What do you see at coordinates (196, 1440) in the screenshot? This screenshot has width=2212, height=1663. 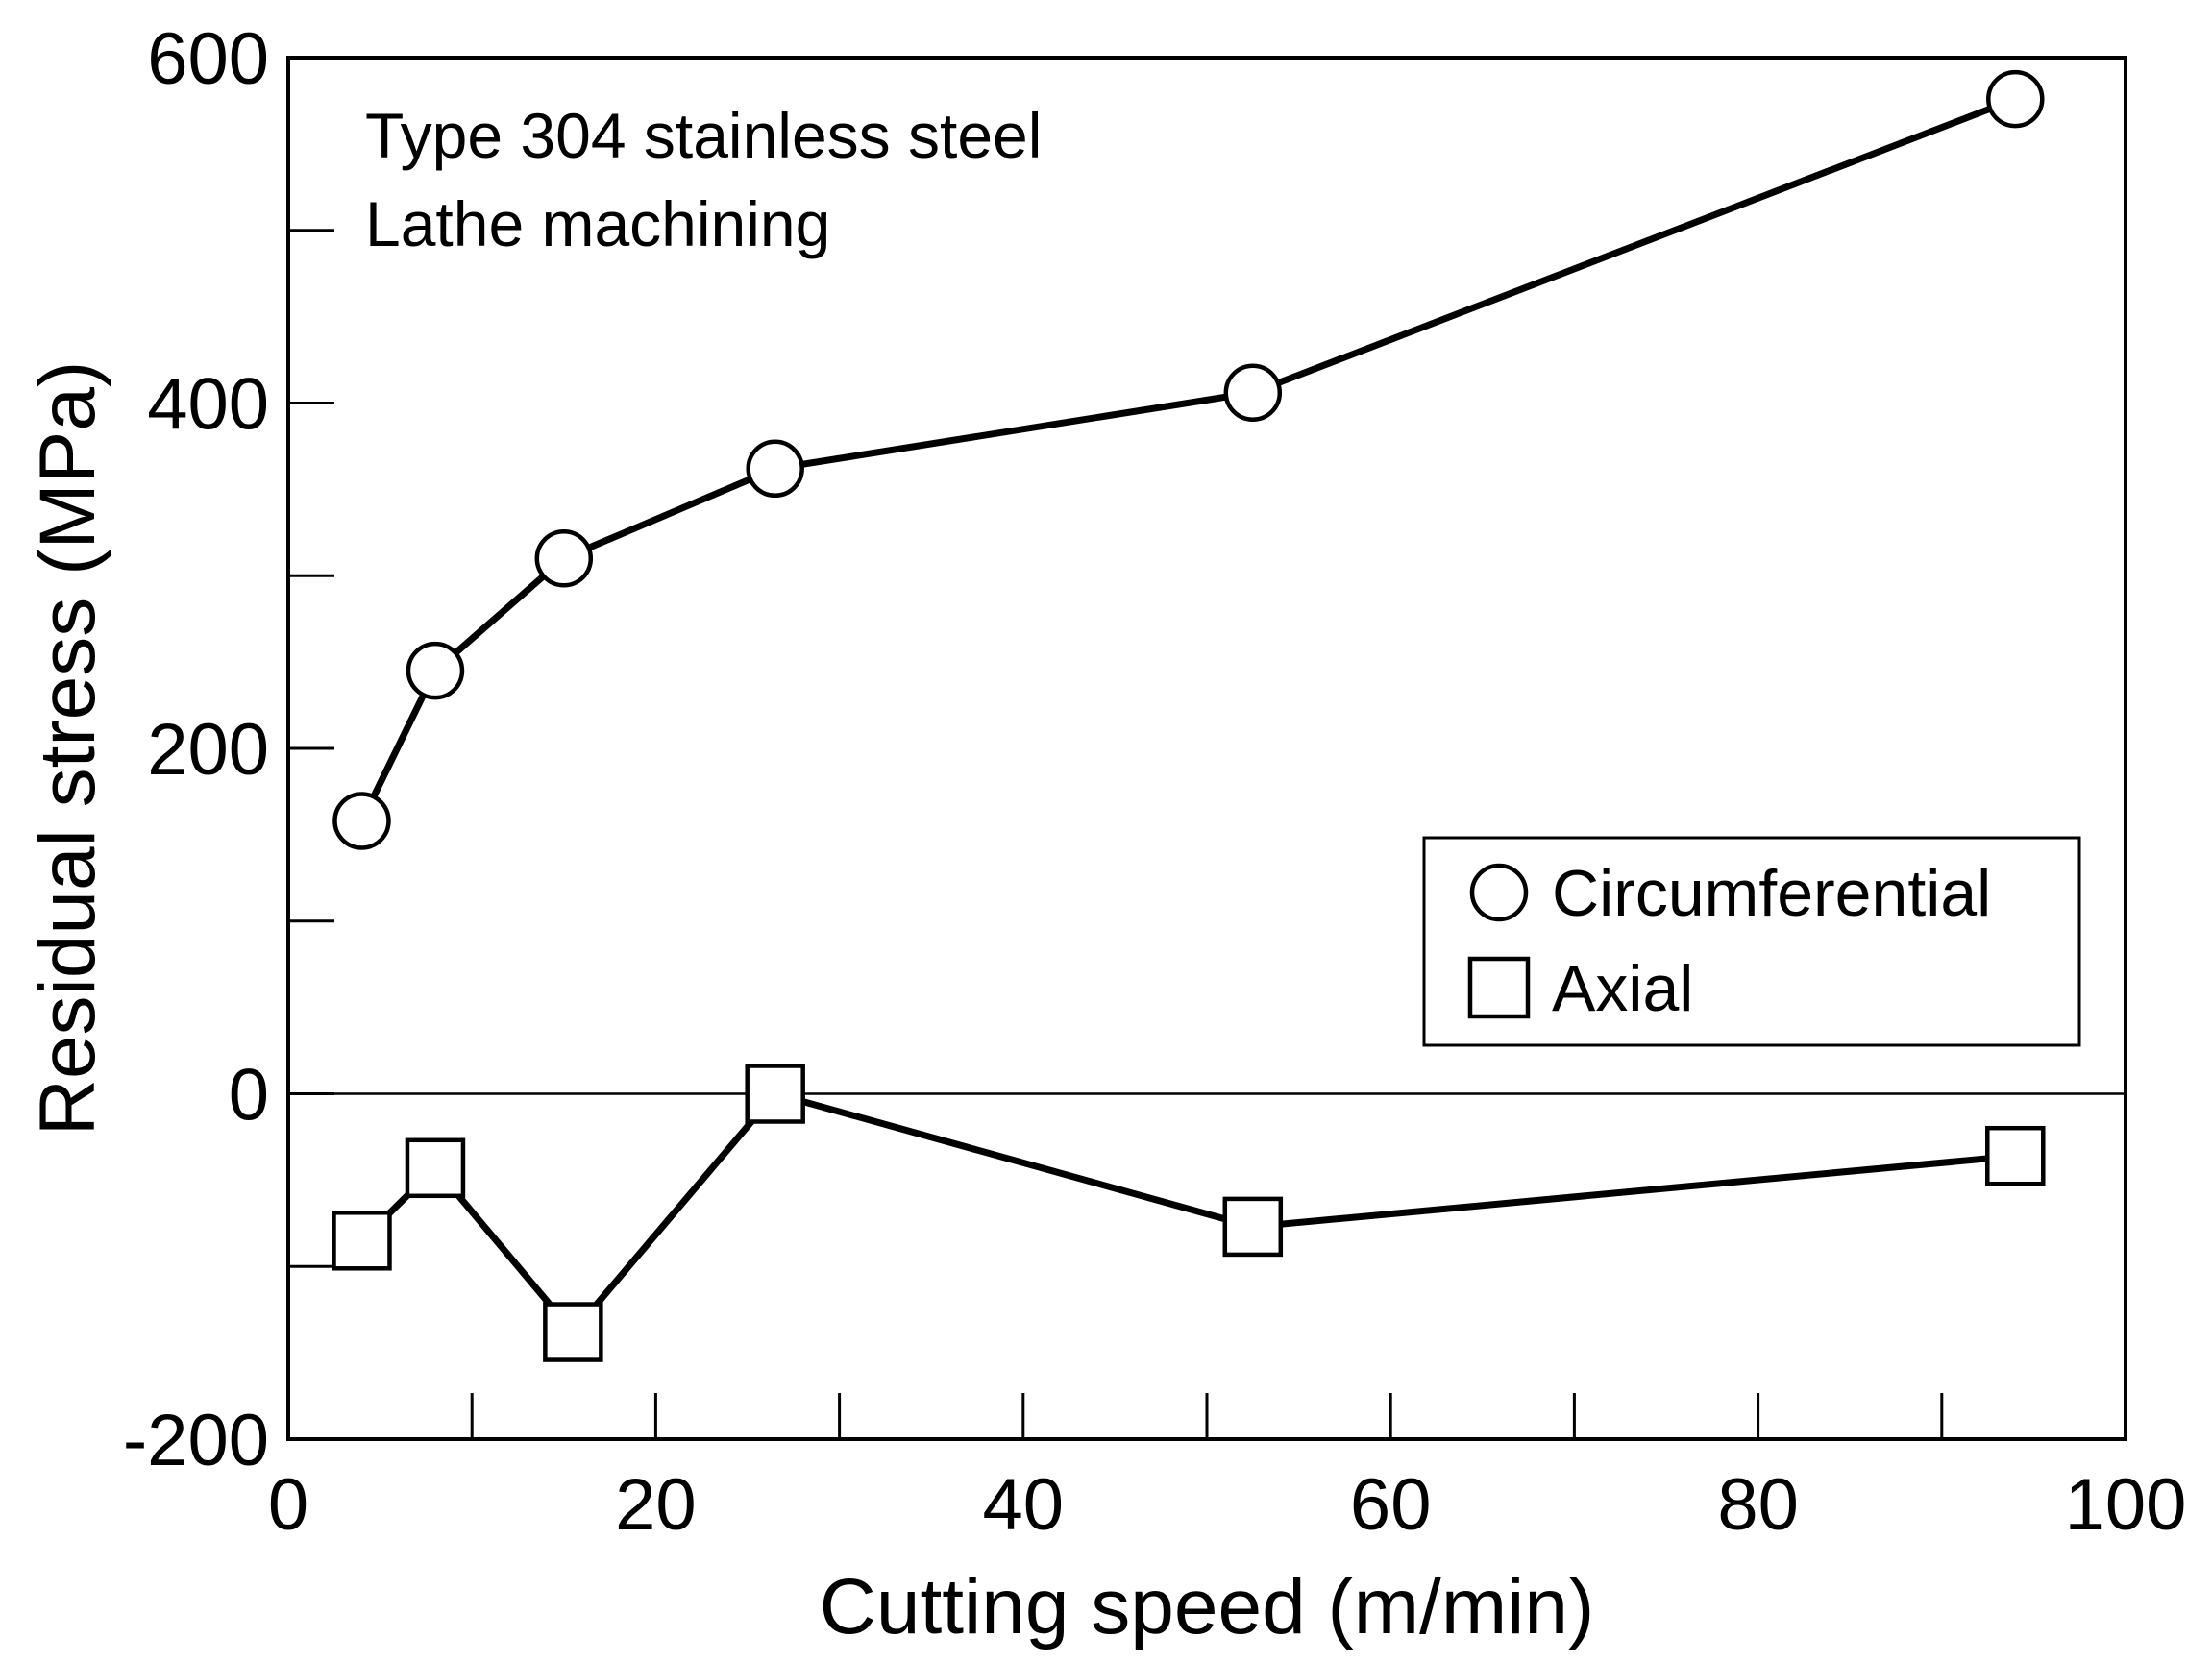 I see `y-tick-label: -200` at bounding box center [196, 1440].